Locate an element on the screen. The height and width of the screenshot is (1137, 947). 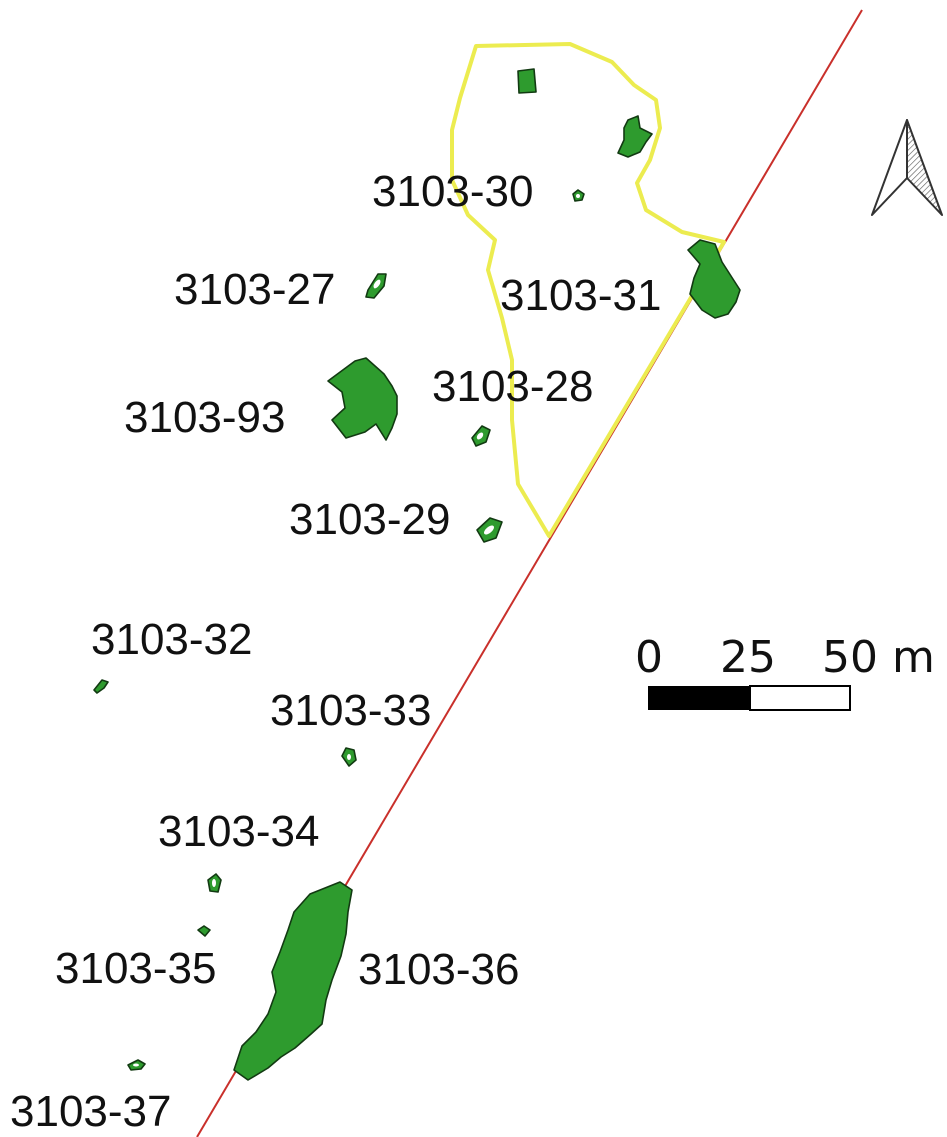
north-arrow-right-half is located at coordinates (924, 167).